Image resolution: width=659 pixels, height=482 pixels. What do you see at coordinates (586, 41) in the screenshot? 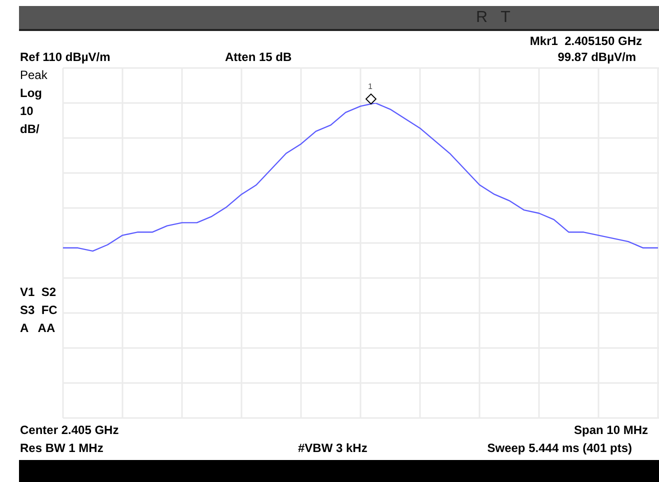
I see `text: Mkr1 2.405150 GHz` at bounding box center [586, 41].